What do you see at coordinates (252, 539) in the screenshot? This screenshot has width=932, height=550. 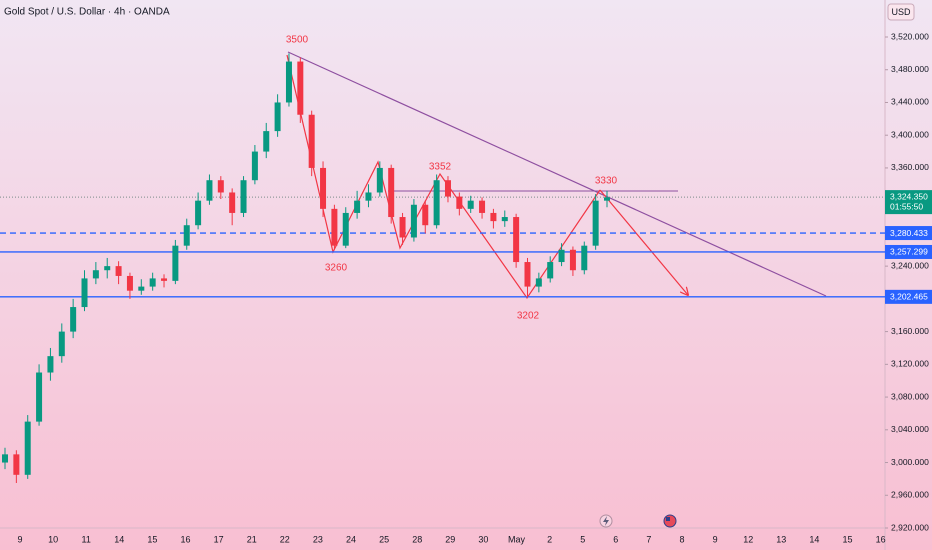 I see `x-tick-label: 21` at bounding box center [252, 539].